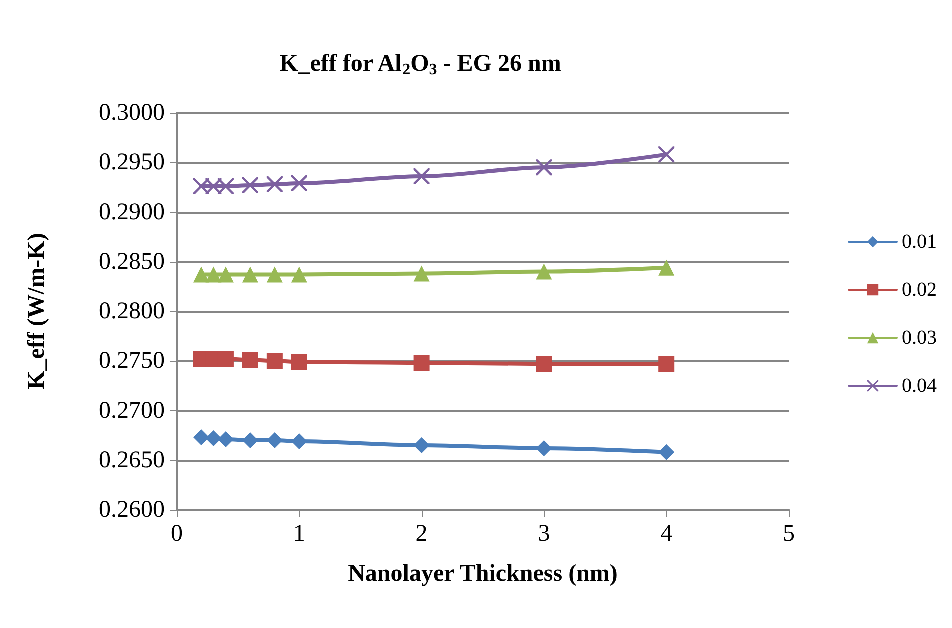 This screenshot has width=952, height=628. I want to click on x-tick-label: 2, so click(422, 534).